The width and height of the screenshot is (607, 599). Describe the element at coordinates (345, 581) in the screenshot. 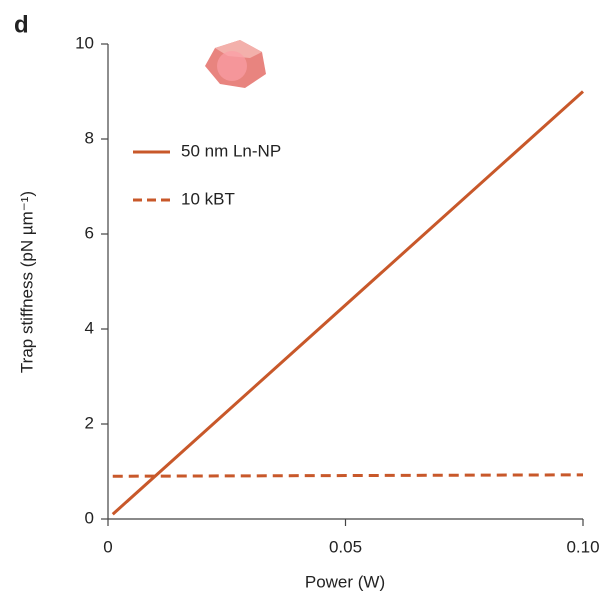

I see `x-axis-label: Power (W)` at that location.